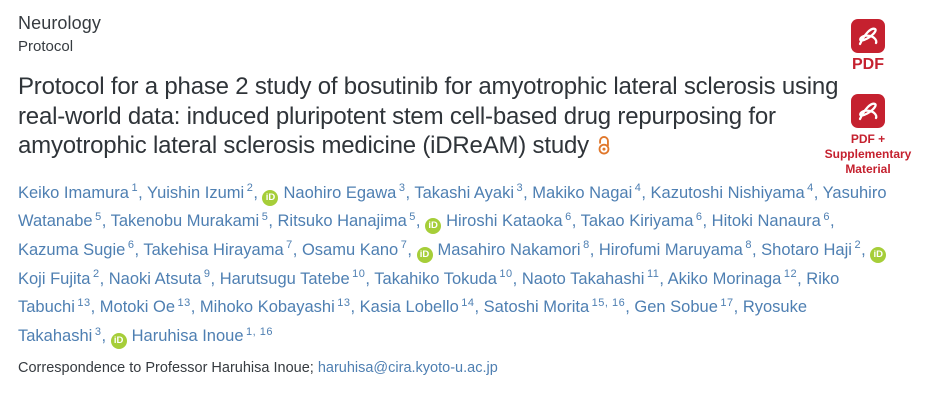 The image size is (926, 412). What do you see at coordinates (435, 278) in the screenshot?
I see `author-name: Takahiko Tokuda` at bounding box center [435, 278].